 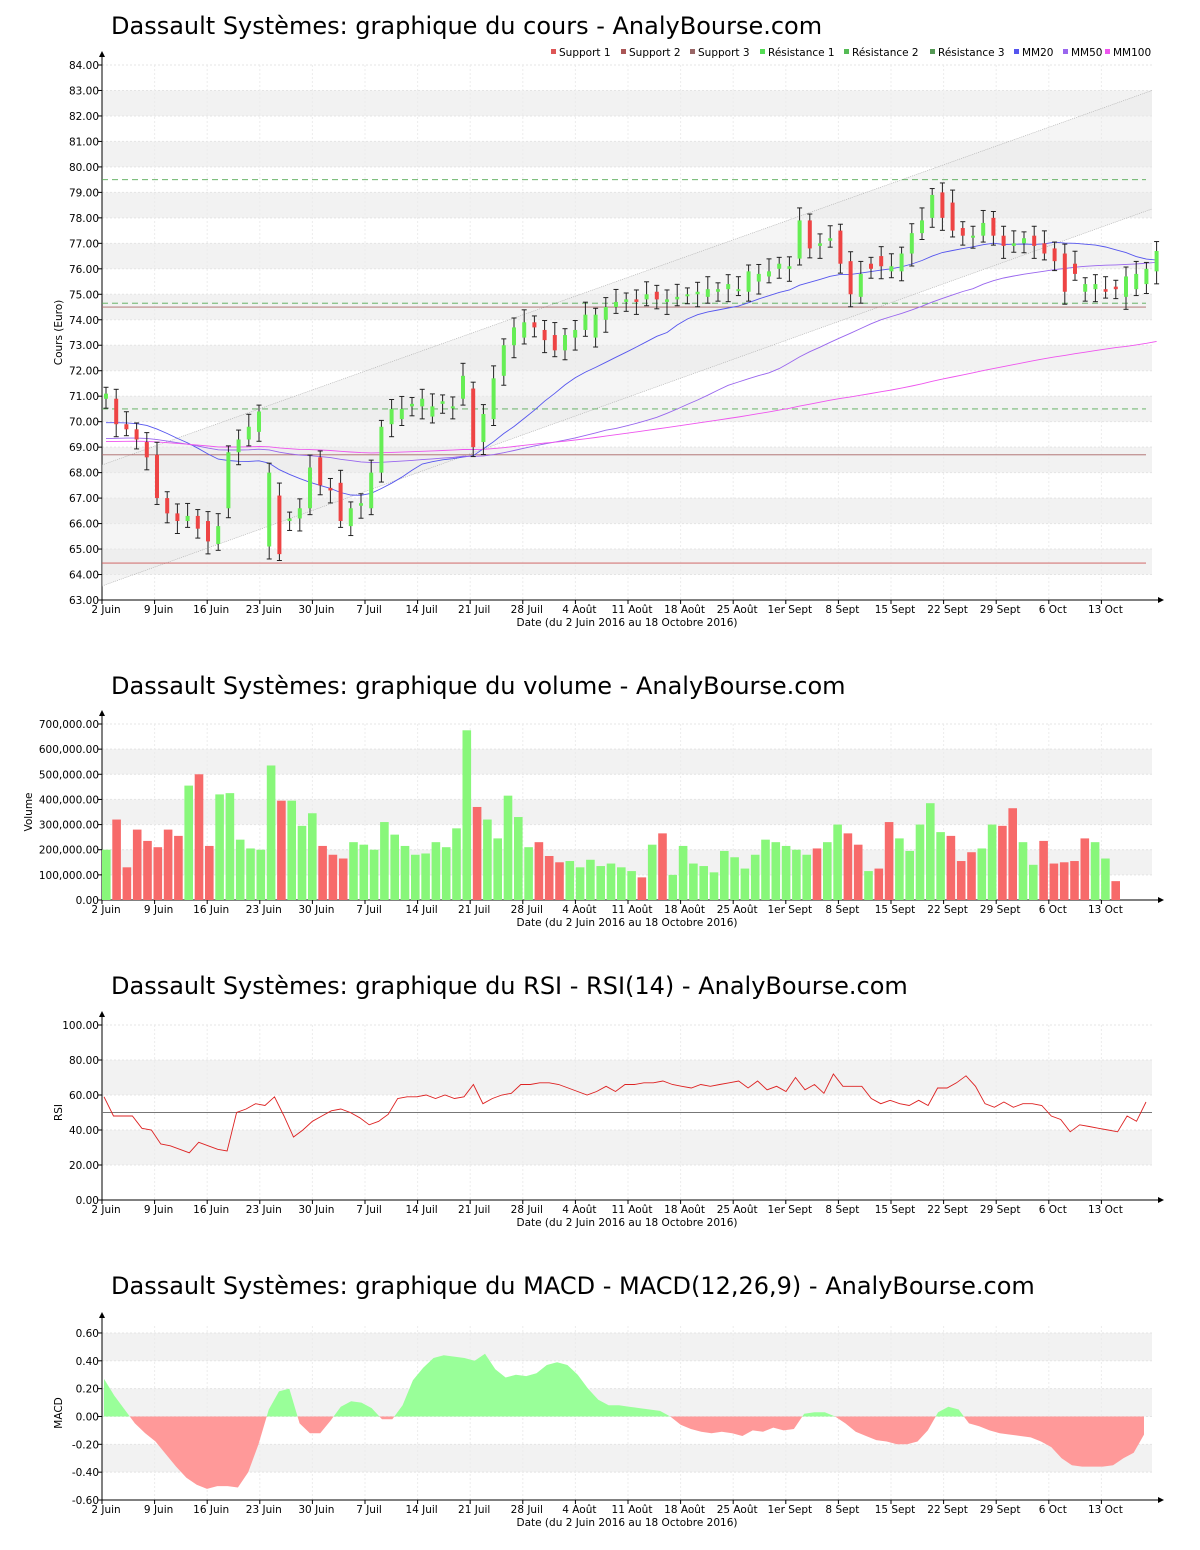 What do you see at coordinates (1037, 53) in the screenshot?
I see `legend-entry: MM20` at bounding box center [1037, 53].